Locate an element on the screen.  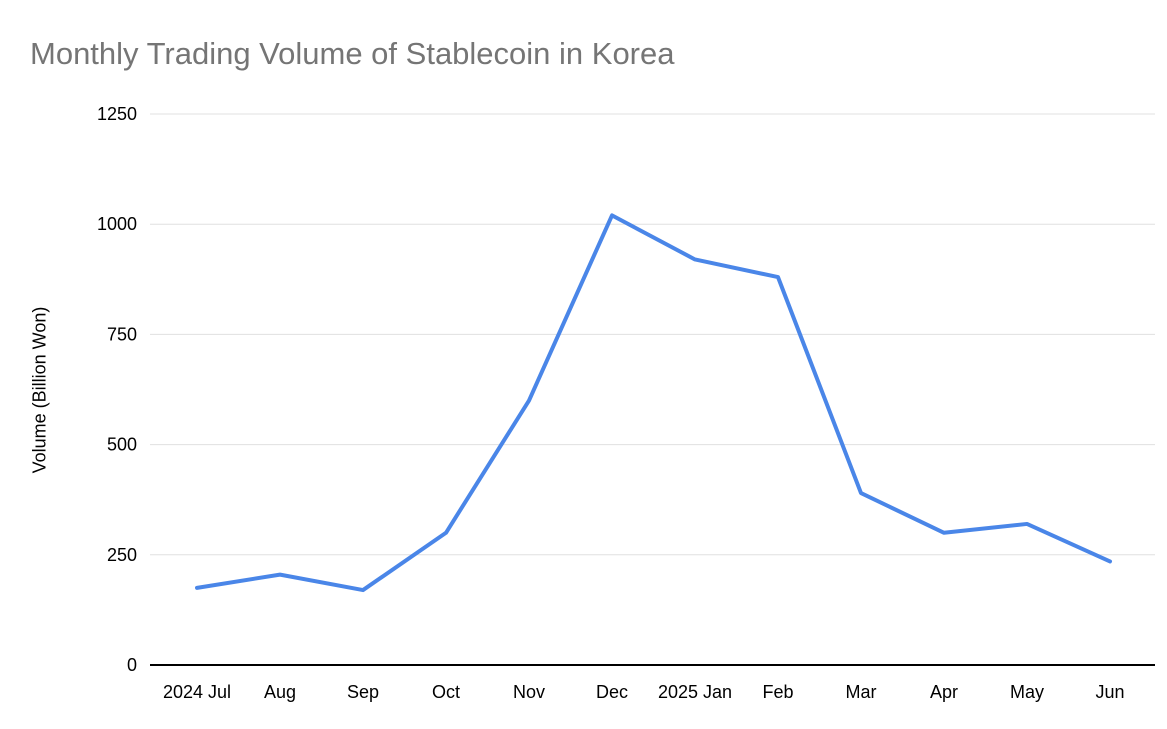
x-tick-label: Mar is located at coordinates (861, 692).